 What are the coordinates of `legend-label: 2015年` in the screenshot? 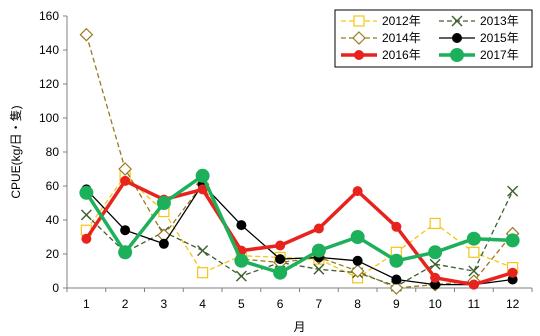 It's located at (499, 38).